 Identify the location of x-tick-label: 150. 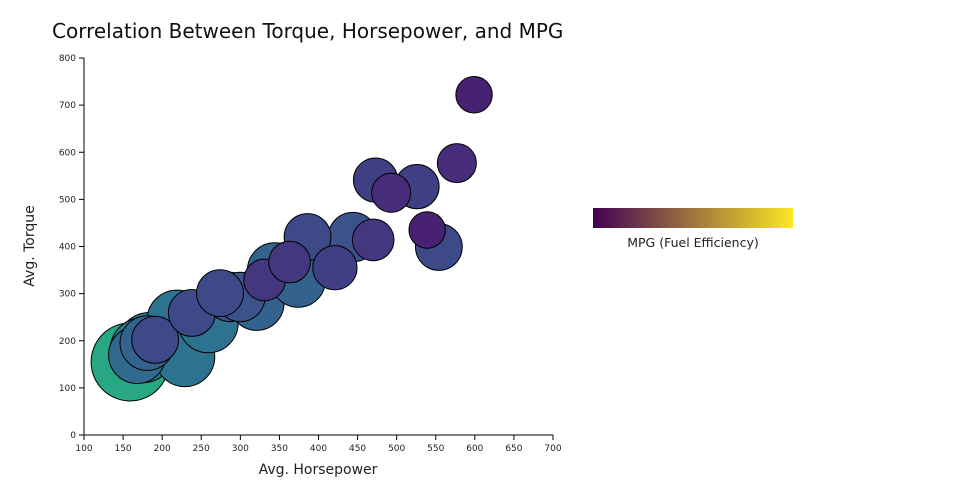
(122, 449).